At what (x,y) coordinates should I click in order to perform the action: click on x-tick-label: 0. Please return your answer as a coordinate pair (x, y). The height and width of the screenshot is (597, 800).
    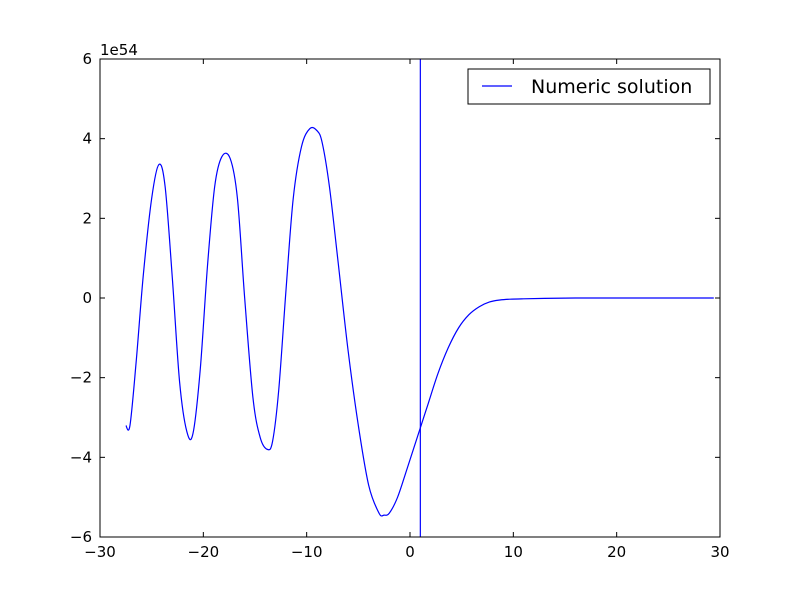
    Looking at the image, I should click on (410, 552).